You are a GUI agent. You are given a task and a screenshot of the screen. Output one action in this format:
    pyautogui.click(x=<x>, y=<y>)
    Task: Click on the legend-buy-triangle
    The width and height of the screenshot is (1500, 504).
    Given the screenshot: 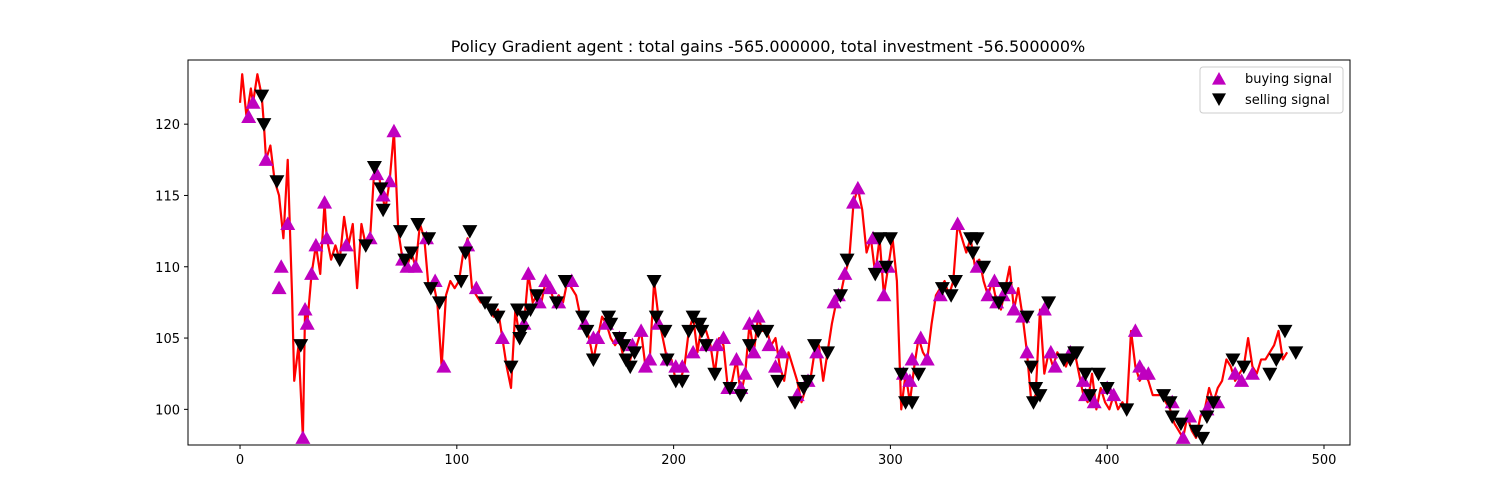 What is the action you would take?
    pyautogui.click(x=1219, y=78)
    